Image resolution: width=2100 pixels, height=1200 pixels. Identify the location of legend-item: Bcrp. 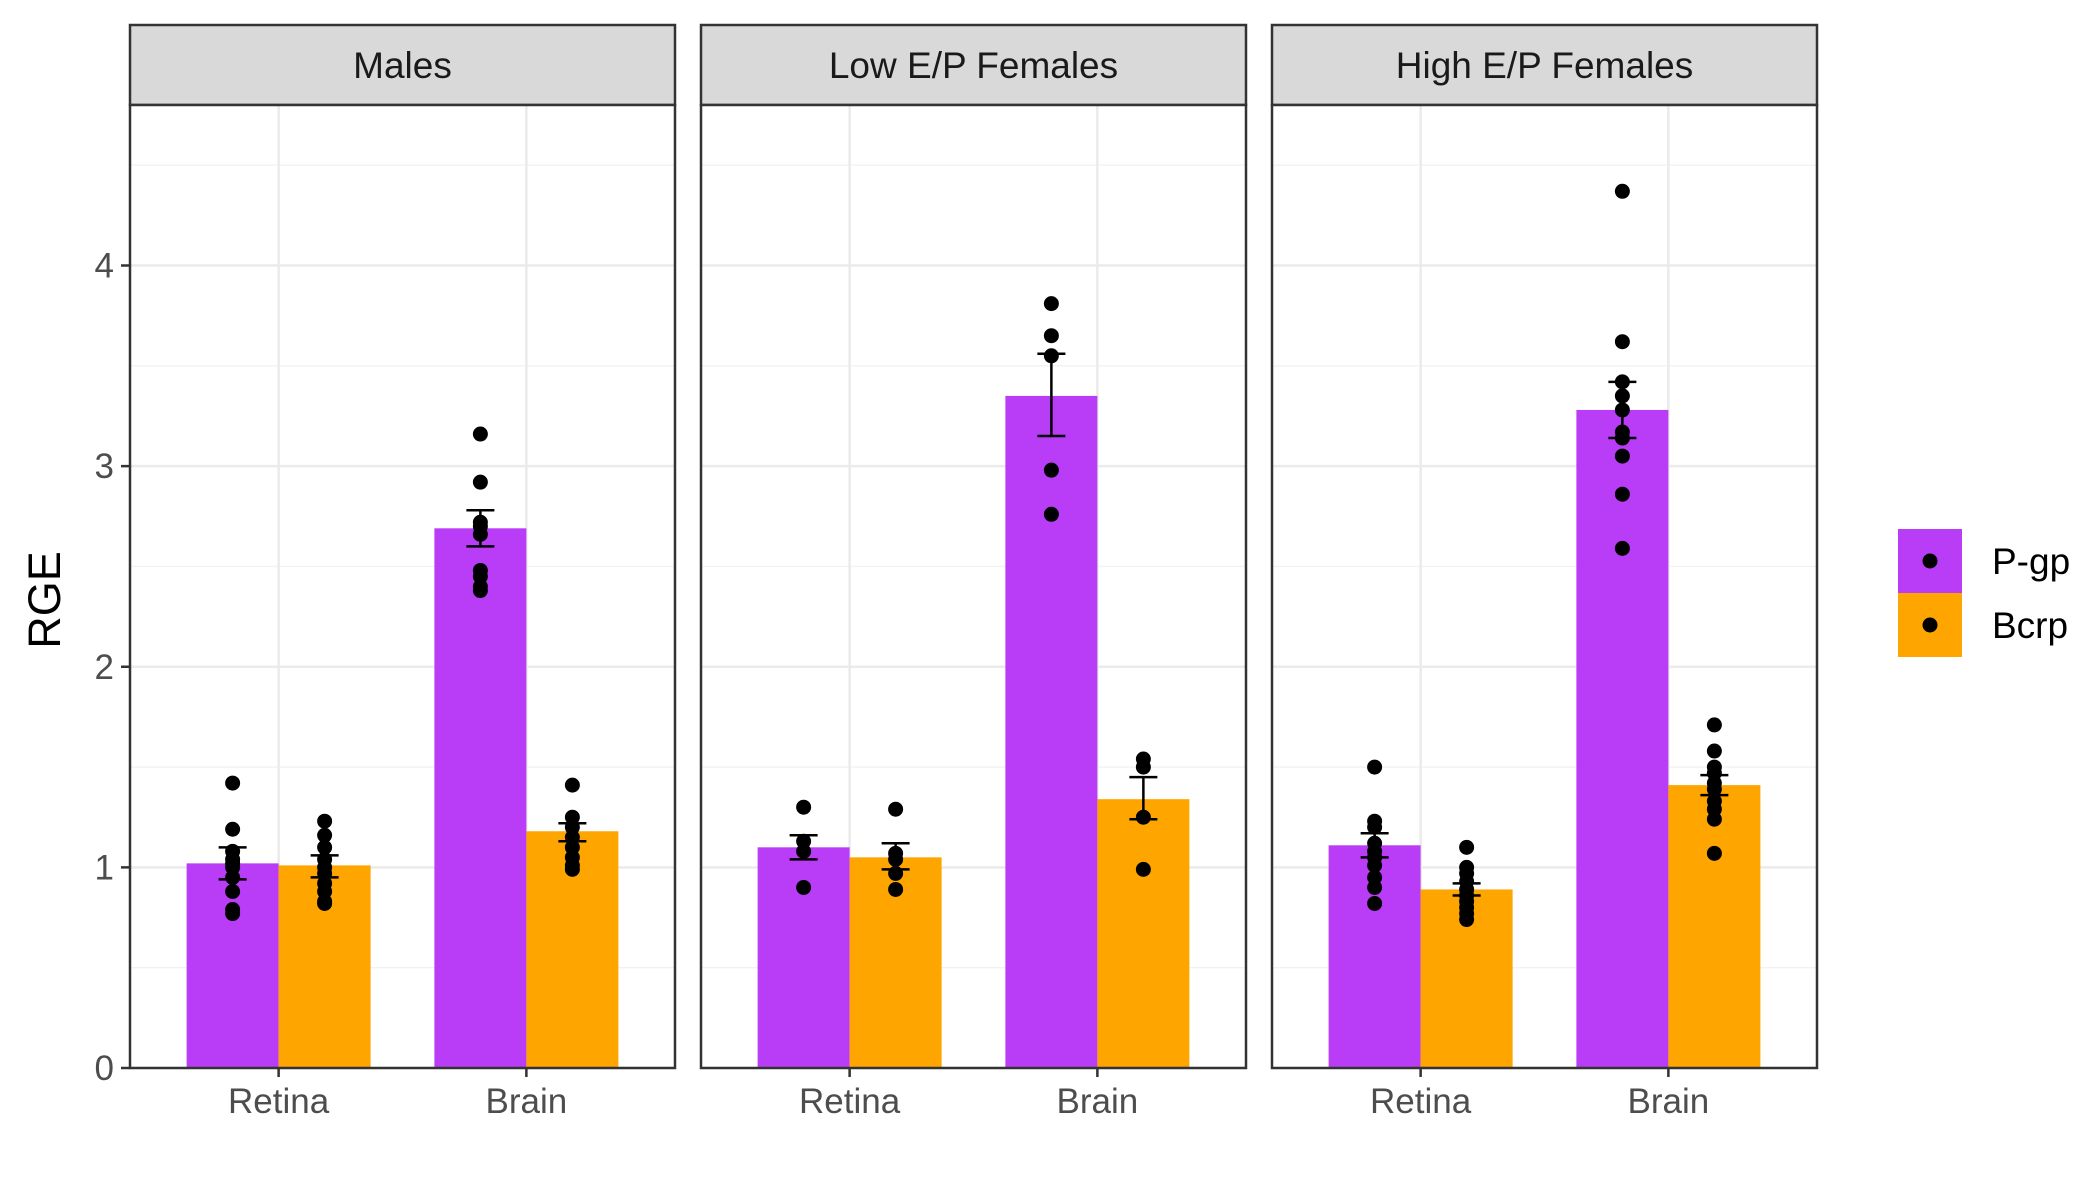
(1983, 625).